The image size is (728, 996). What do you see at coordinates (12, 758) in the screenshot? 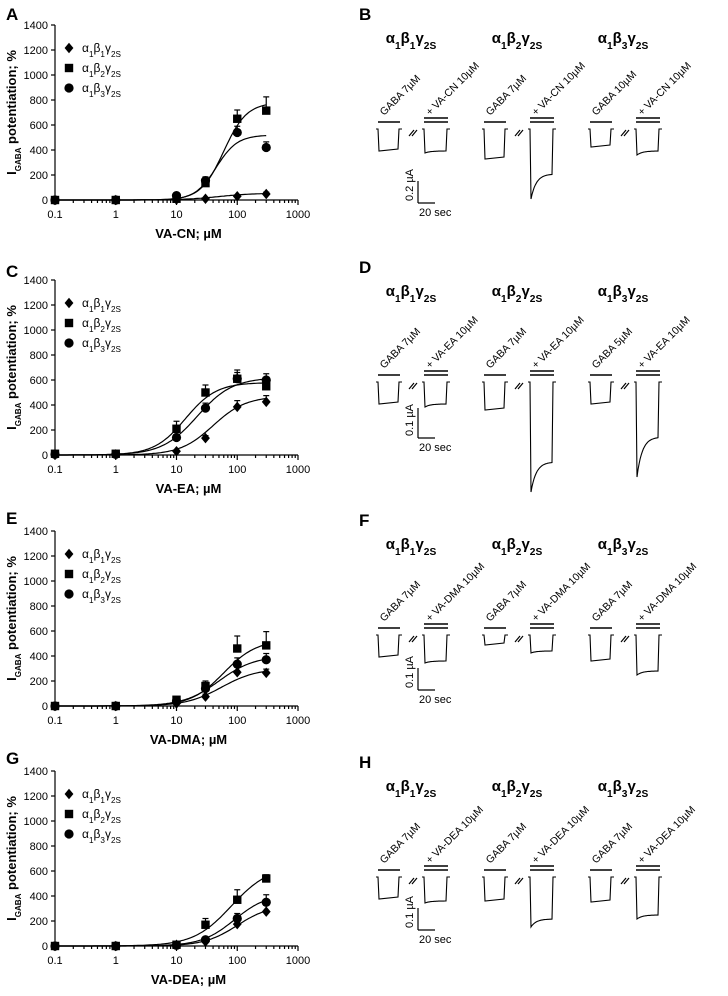
I see `panel-label-G: G` at bounding box center [12, 758].